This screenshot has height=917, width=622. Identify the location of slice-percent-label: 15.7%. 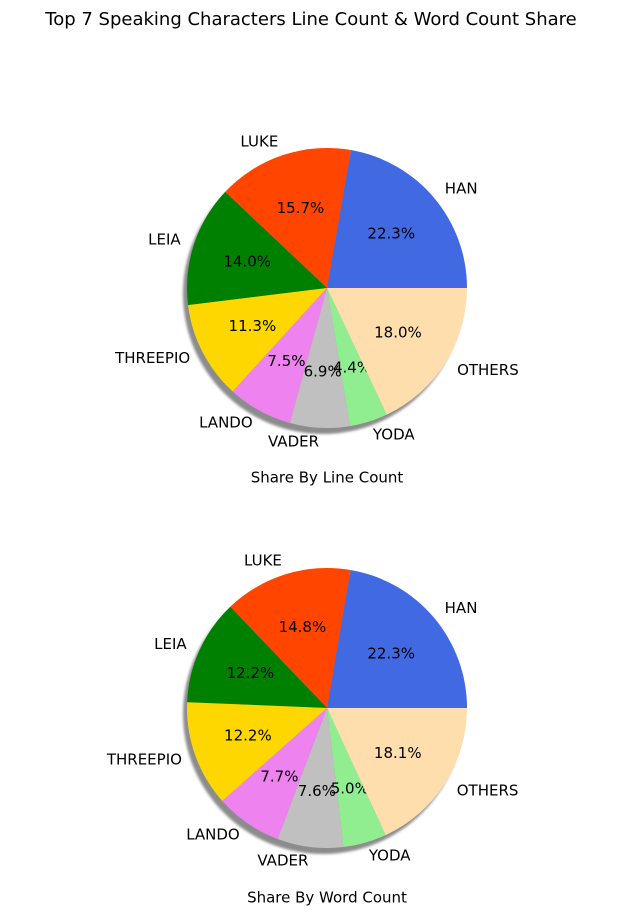
(301, 208).